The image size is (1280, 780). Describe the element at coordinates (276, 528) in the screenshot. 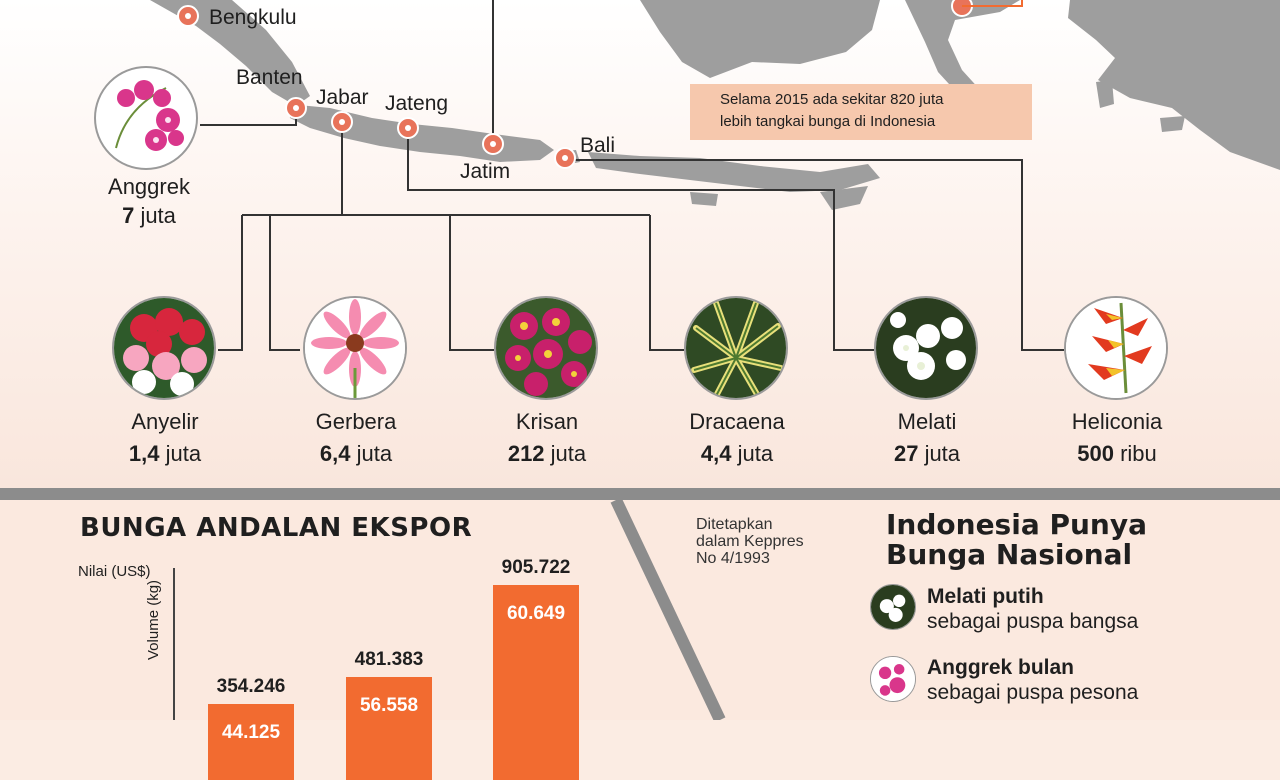

I see `chart-title: BUNGA ANDALAN EKSPOR` at that location.